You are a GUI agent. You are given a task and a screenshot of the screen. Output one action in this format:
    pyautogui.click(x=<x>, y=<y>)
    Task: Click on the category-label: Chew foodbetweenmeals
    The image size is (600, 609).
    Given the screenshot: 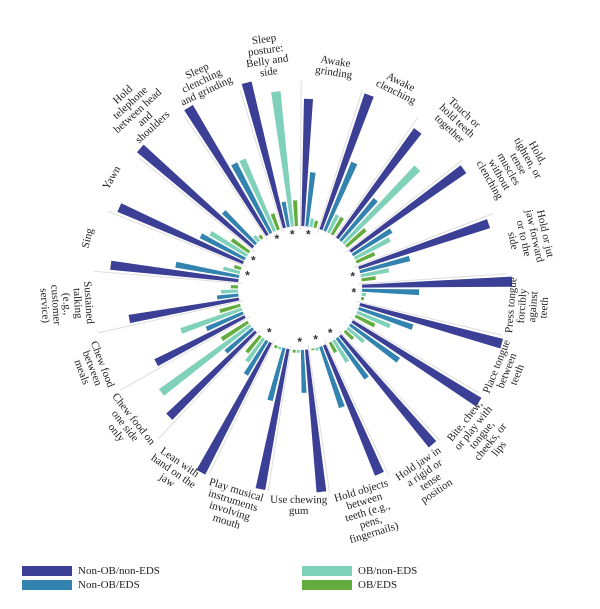 What is the action you would take?
    pyautogui.click(x=91, y=368)
    